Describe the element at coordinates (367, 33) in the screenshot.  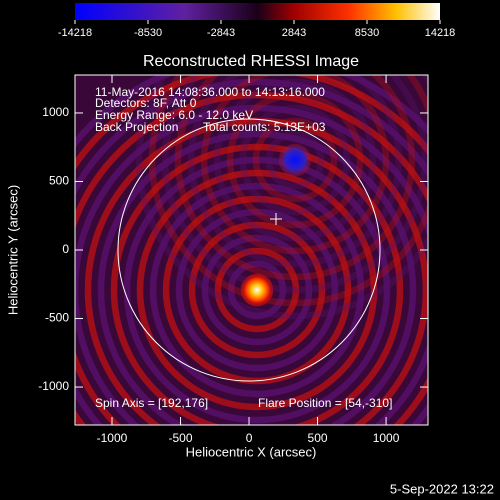
I see `colorbar-tick-label: 8530` at that location.